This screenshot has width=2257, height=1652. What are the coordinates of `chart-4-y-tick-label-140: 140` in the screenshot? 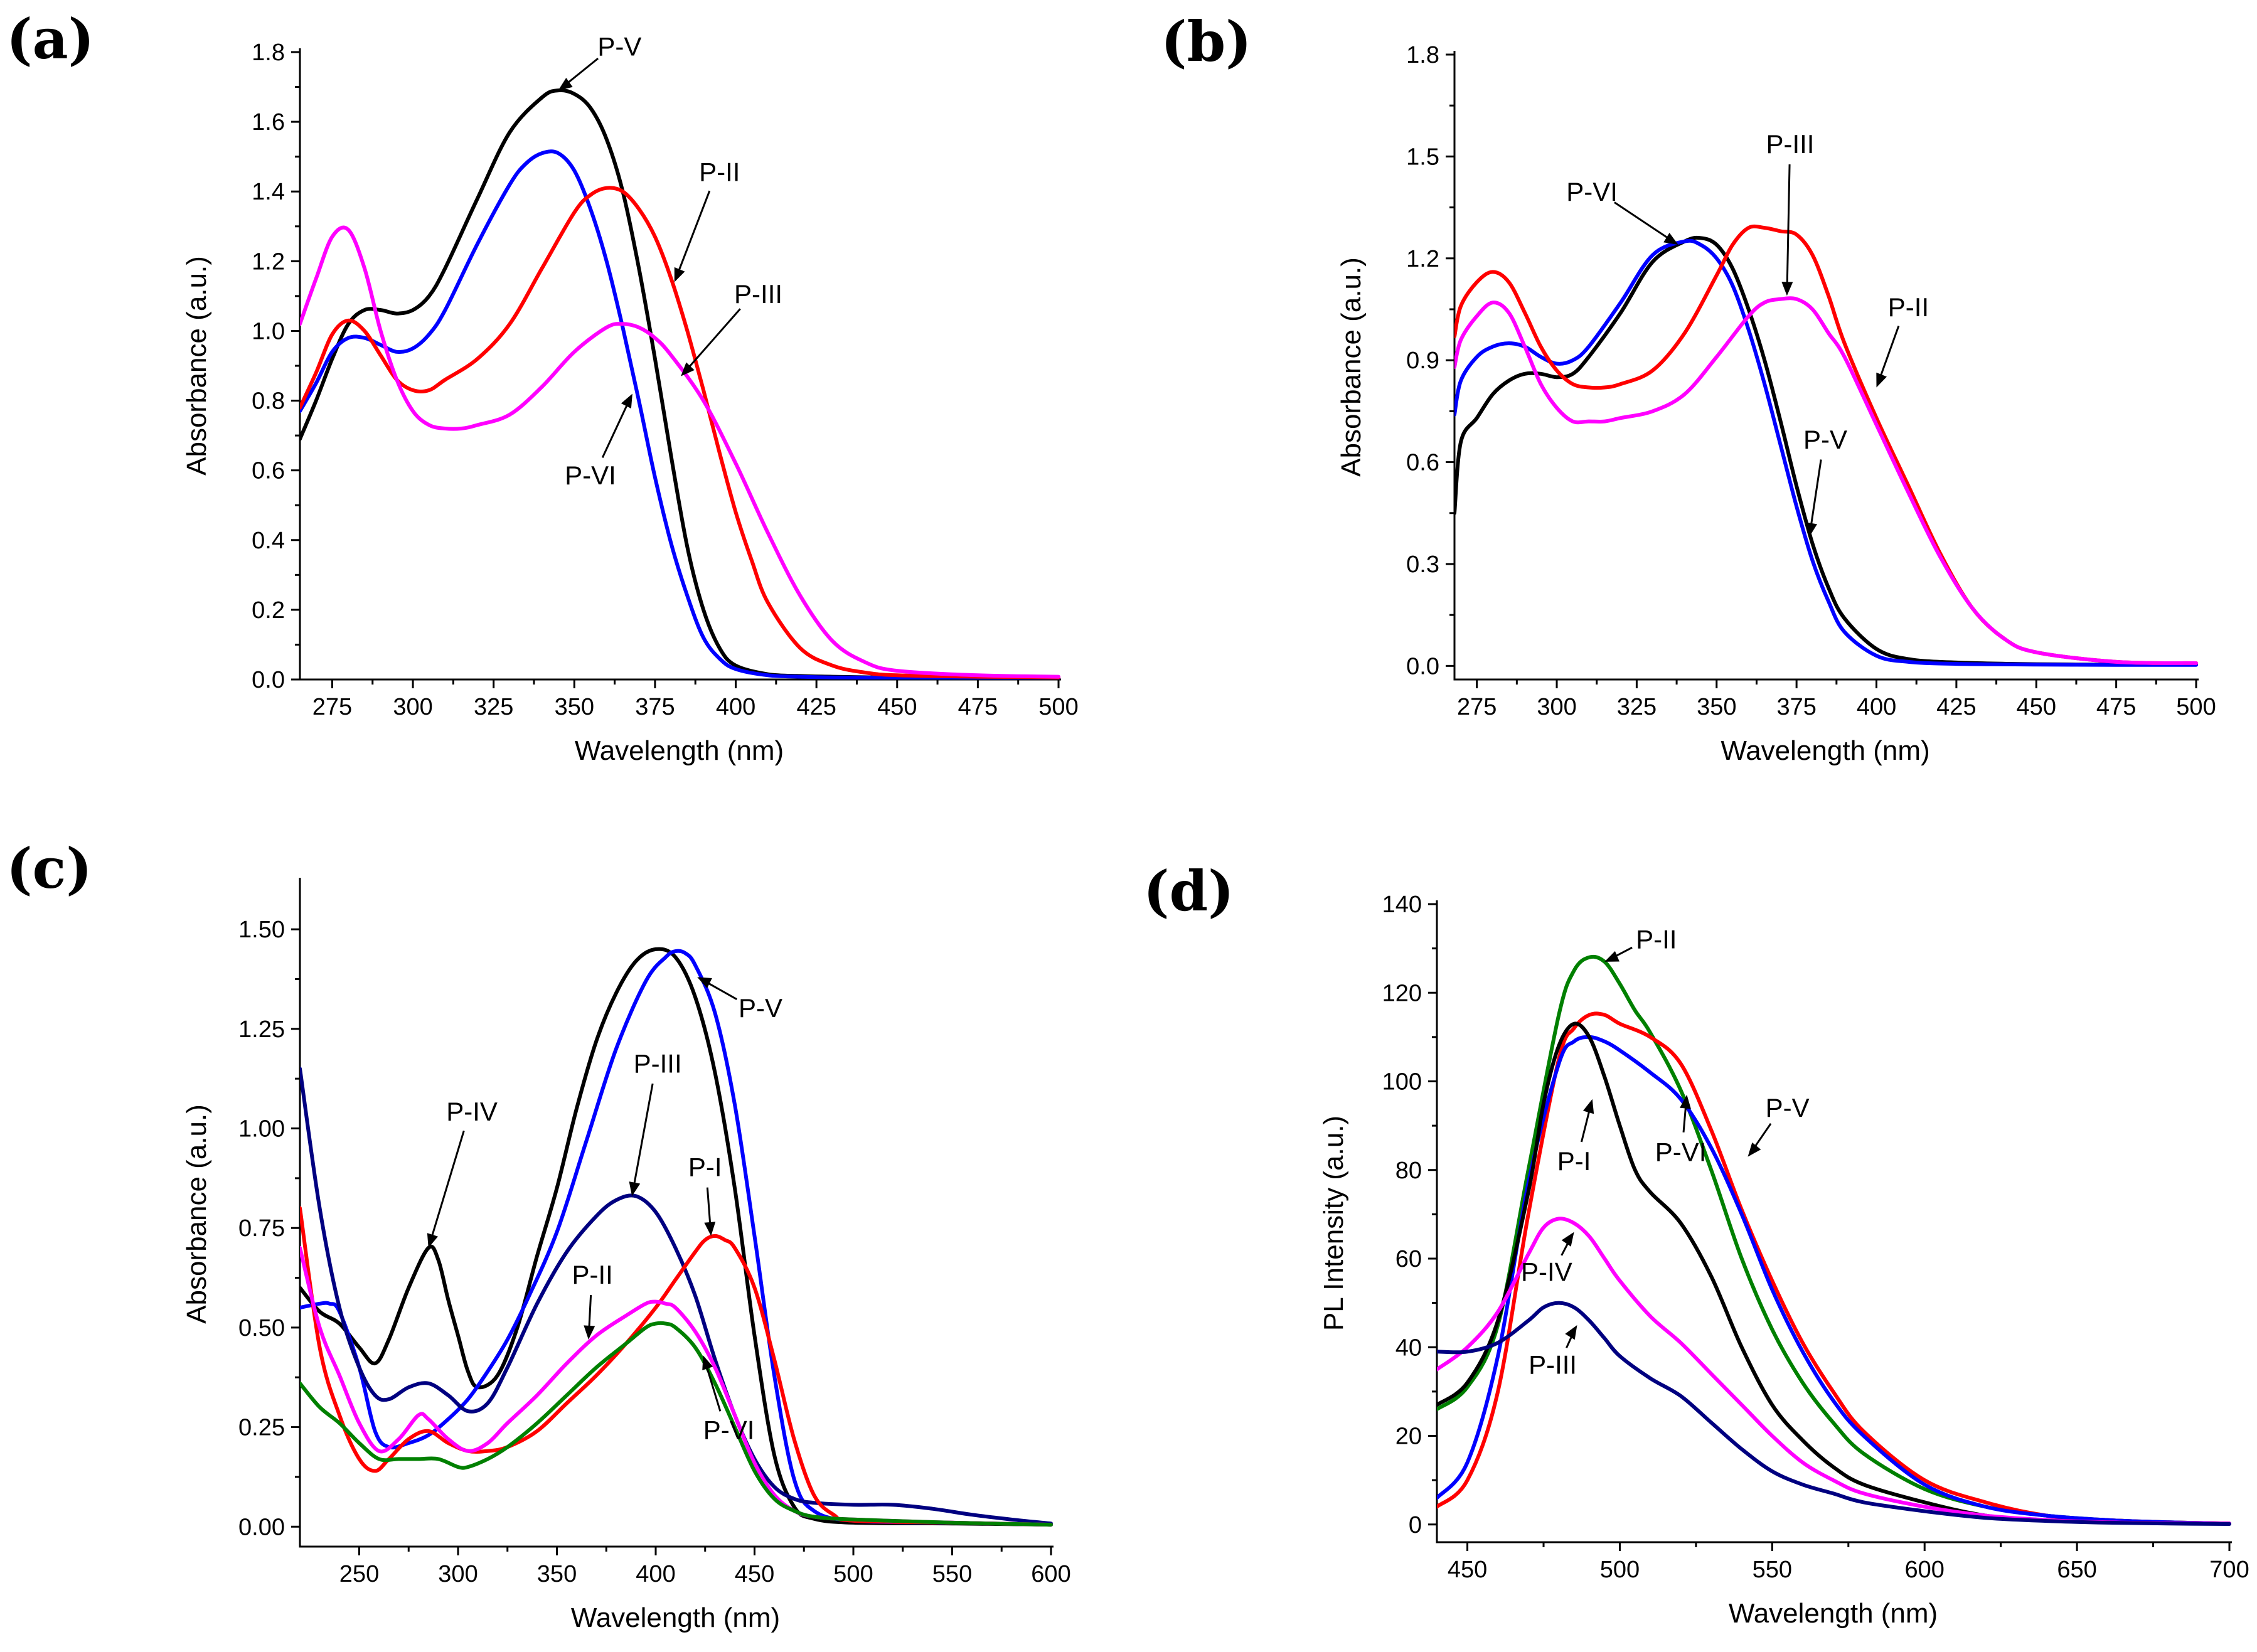 It's located at (1402, 905).